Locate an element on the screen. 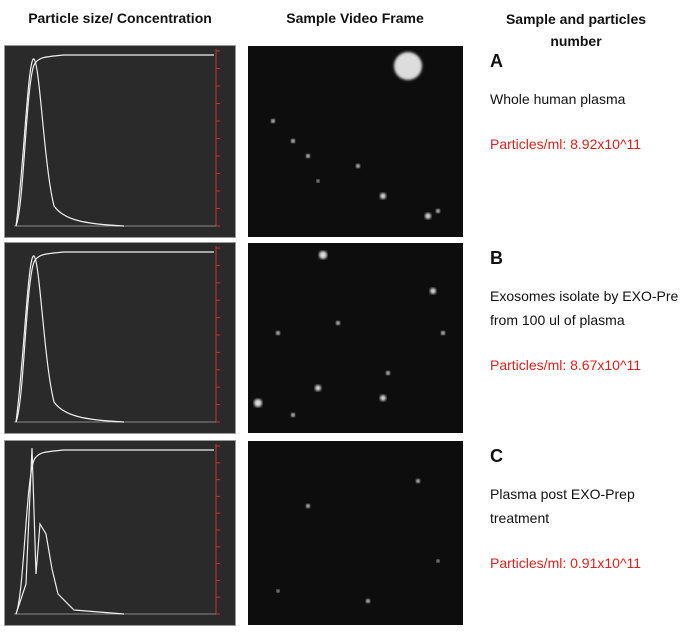 This screenshot has width=696, height=634. particle-count: Particles/ml: 8.92x10^11 is located at coordinates (566, 144).